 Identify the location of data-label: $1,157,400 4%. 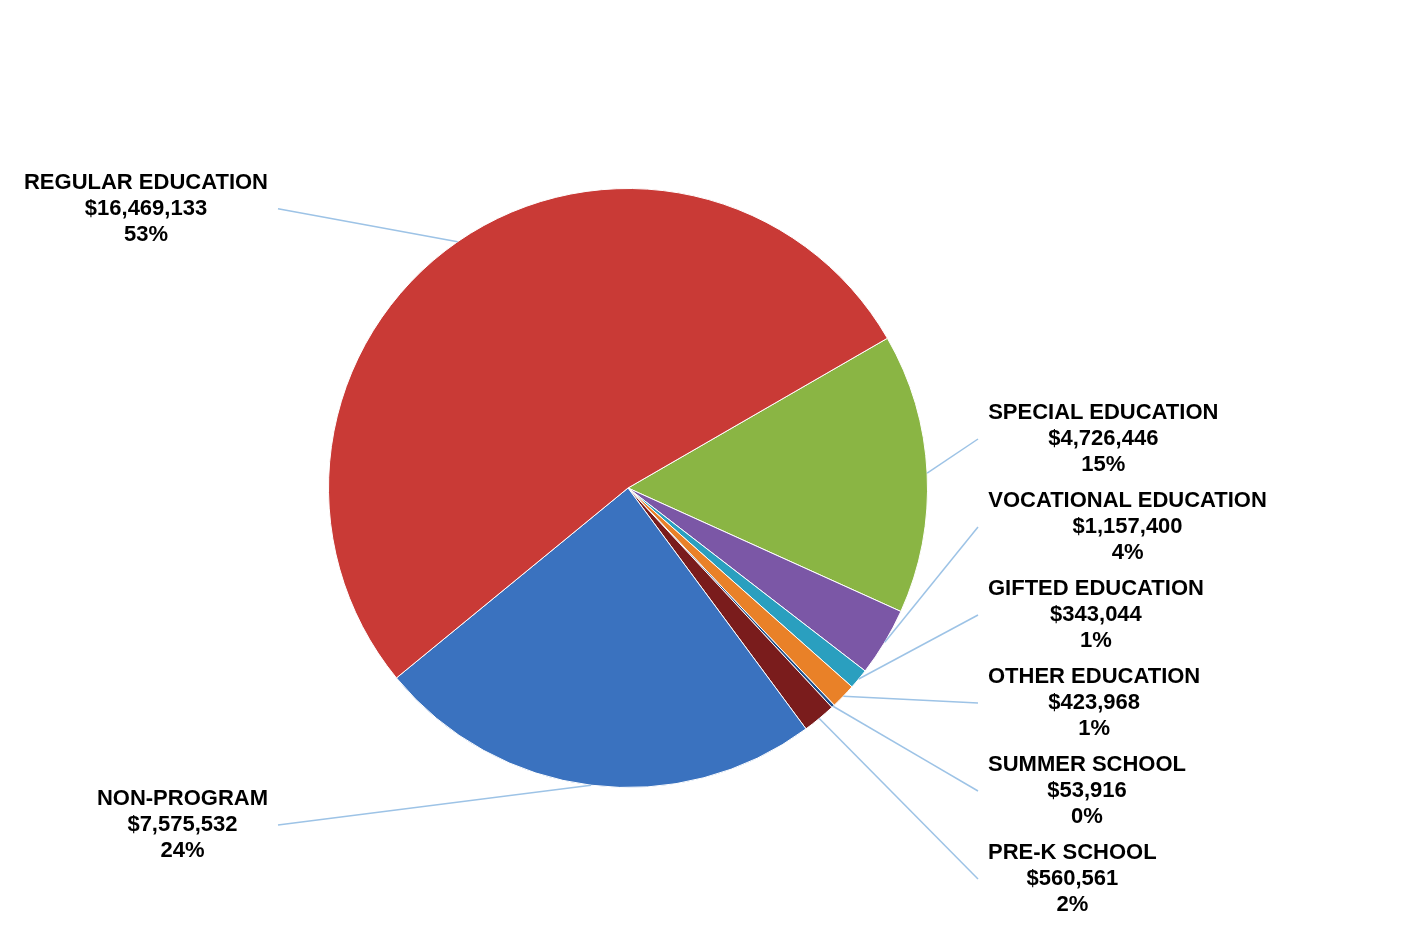
(1127, 539).